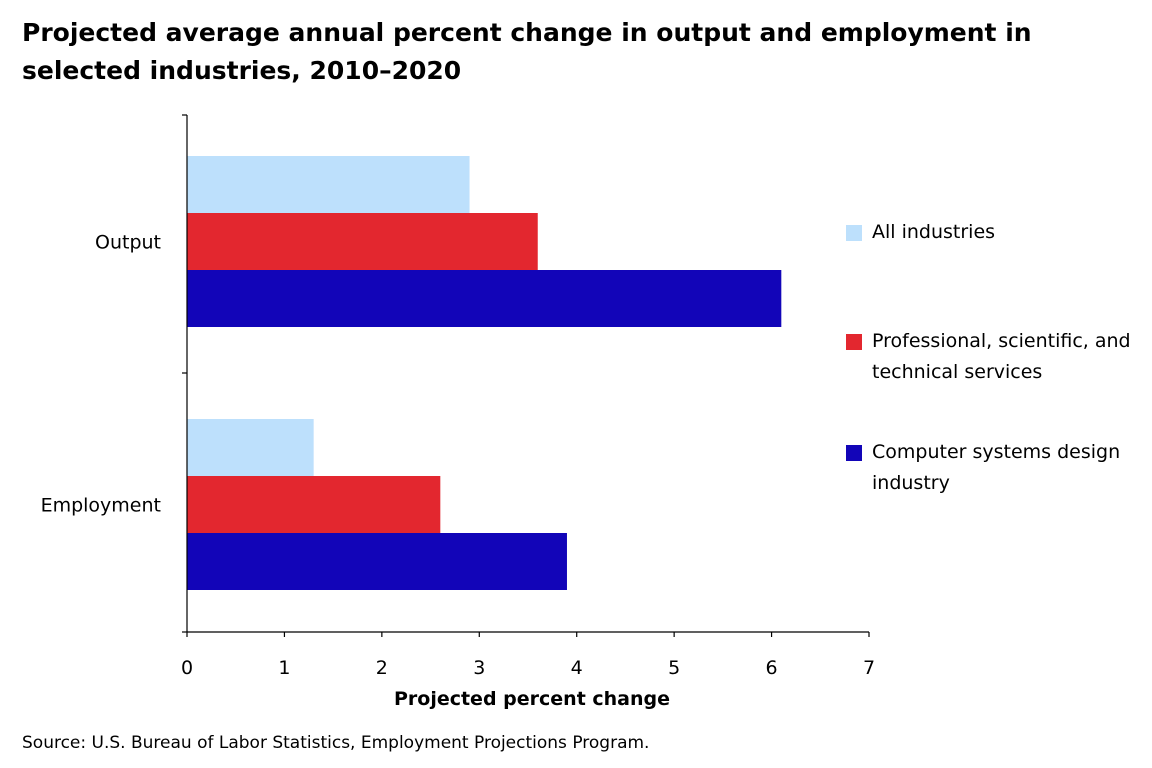 The image size is (1152, 768). I want to click on x-tick-label: 1, so click(284, 668).